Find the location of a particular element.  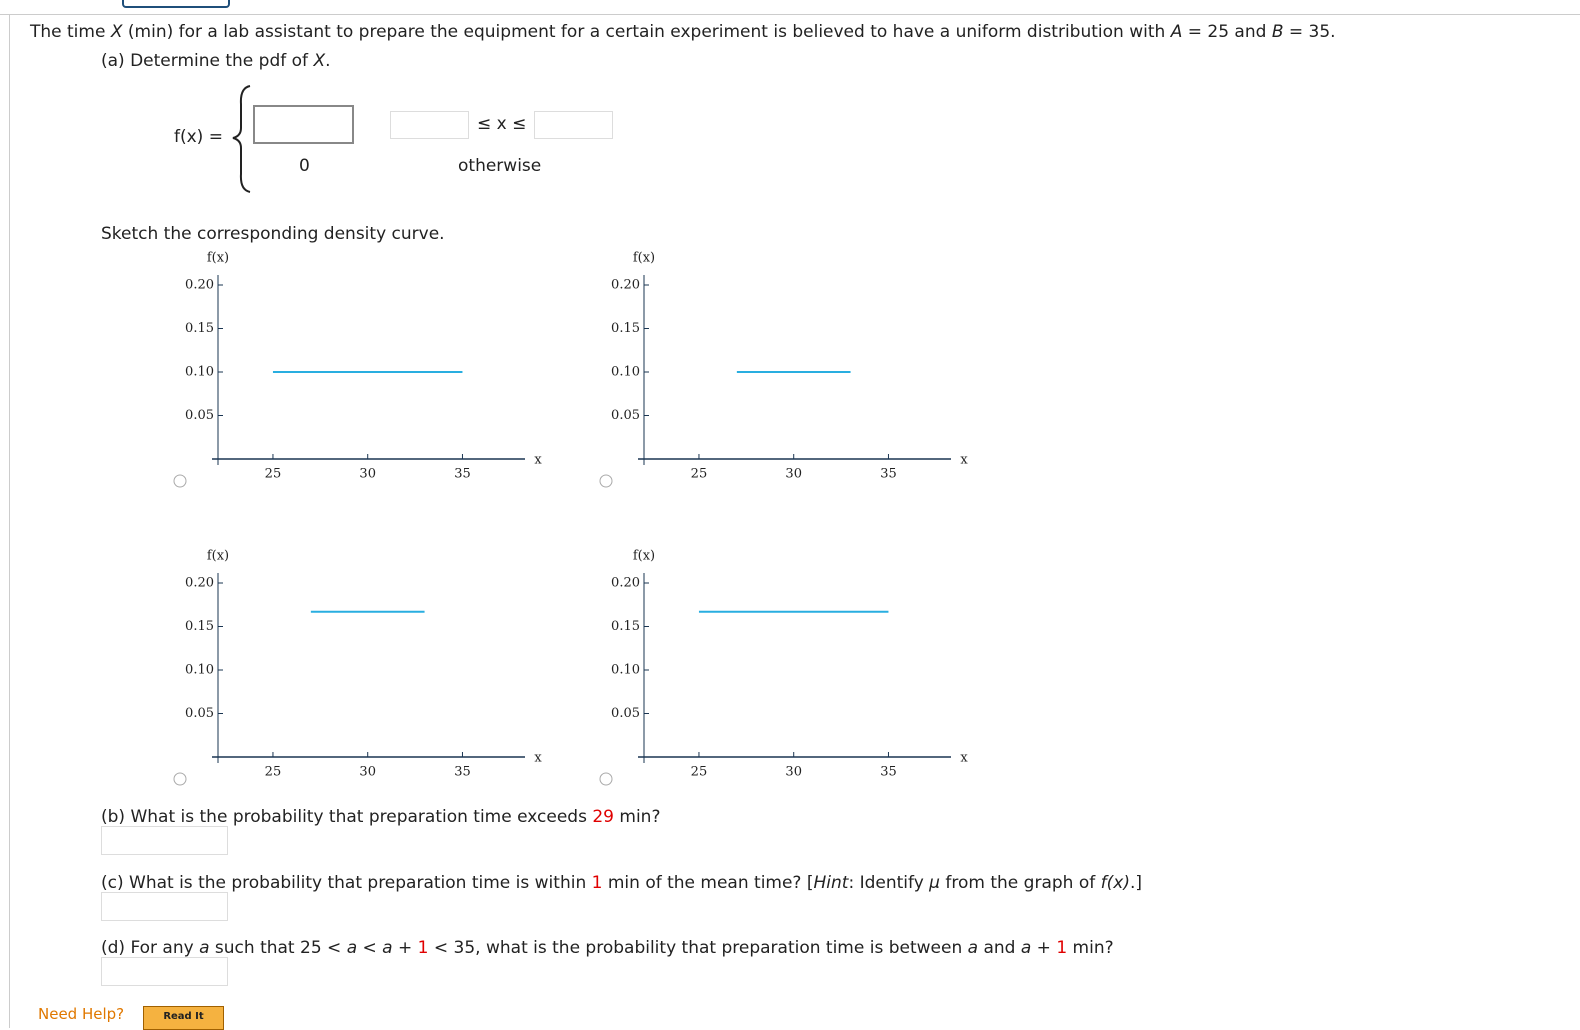

zero: 0 is located at coordinates (304, 166).